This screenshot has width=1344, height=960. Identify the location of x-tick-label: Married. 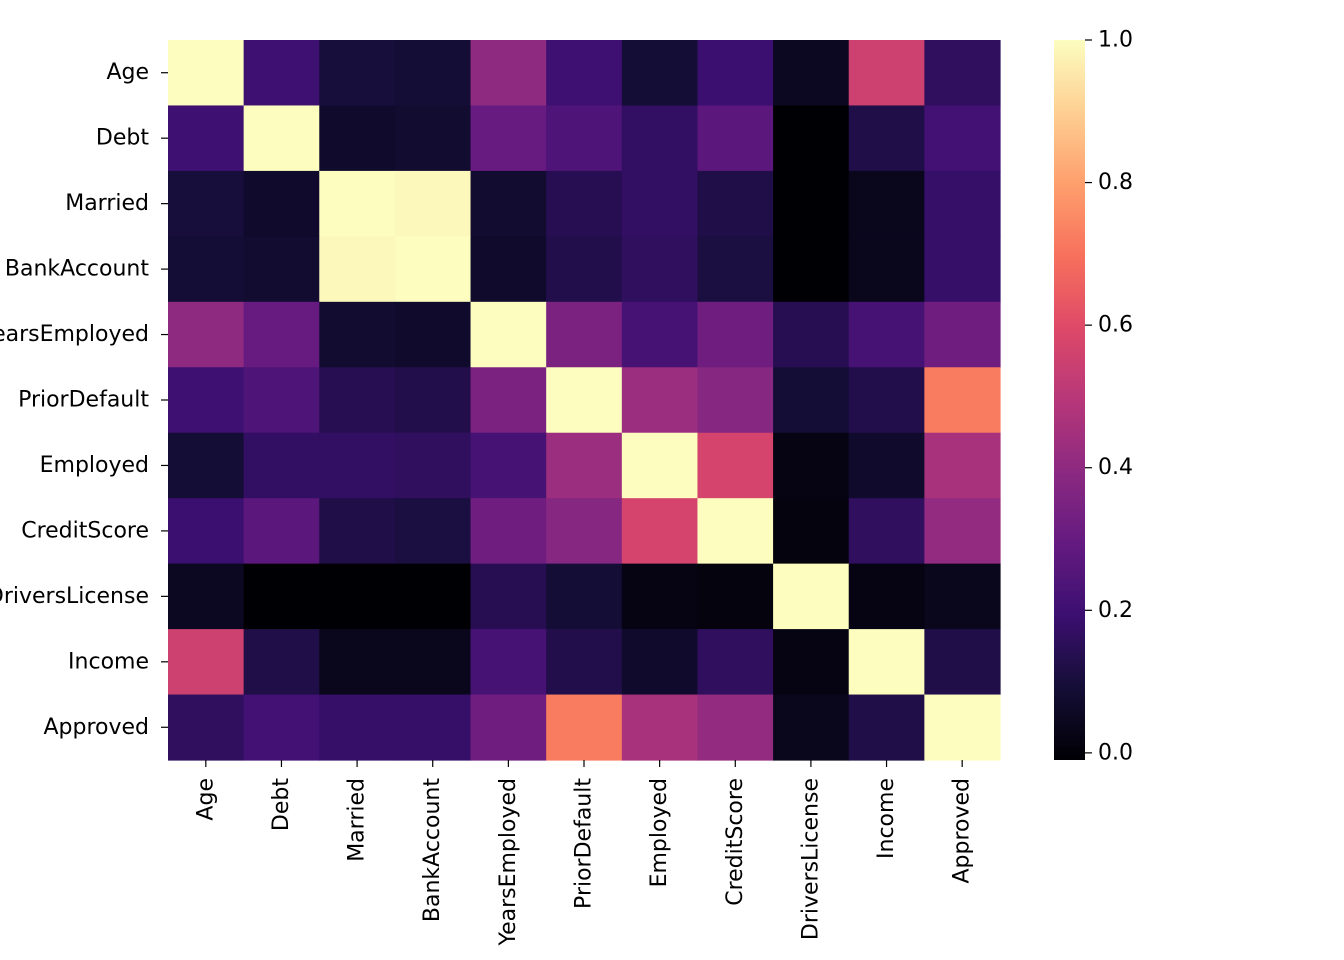
(357, 820).